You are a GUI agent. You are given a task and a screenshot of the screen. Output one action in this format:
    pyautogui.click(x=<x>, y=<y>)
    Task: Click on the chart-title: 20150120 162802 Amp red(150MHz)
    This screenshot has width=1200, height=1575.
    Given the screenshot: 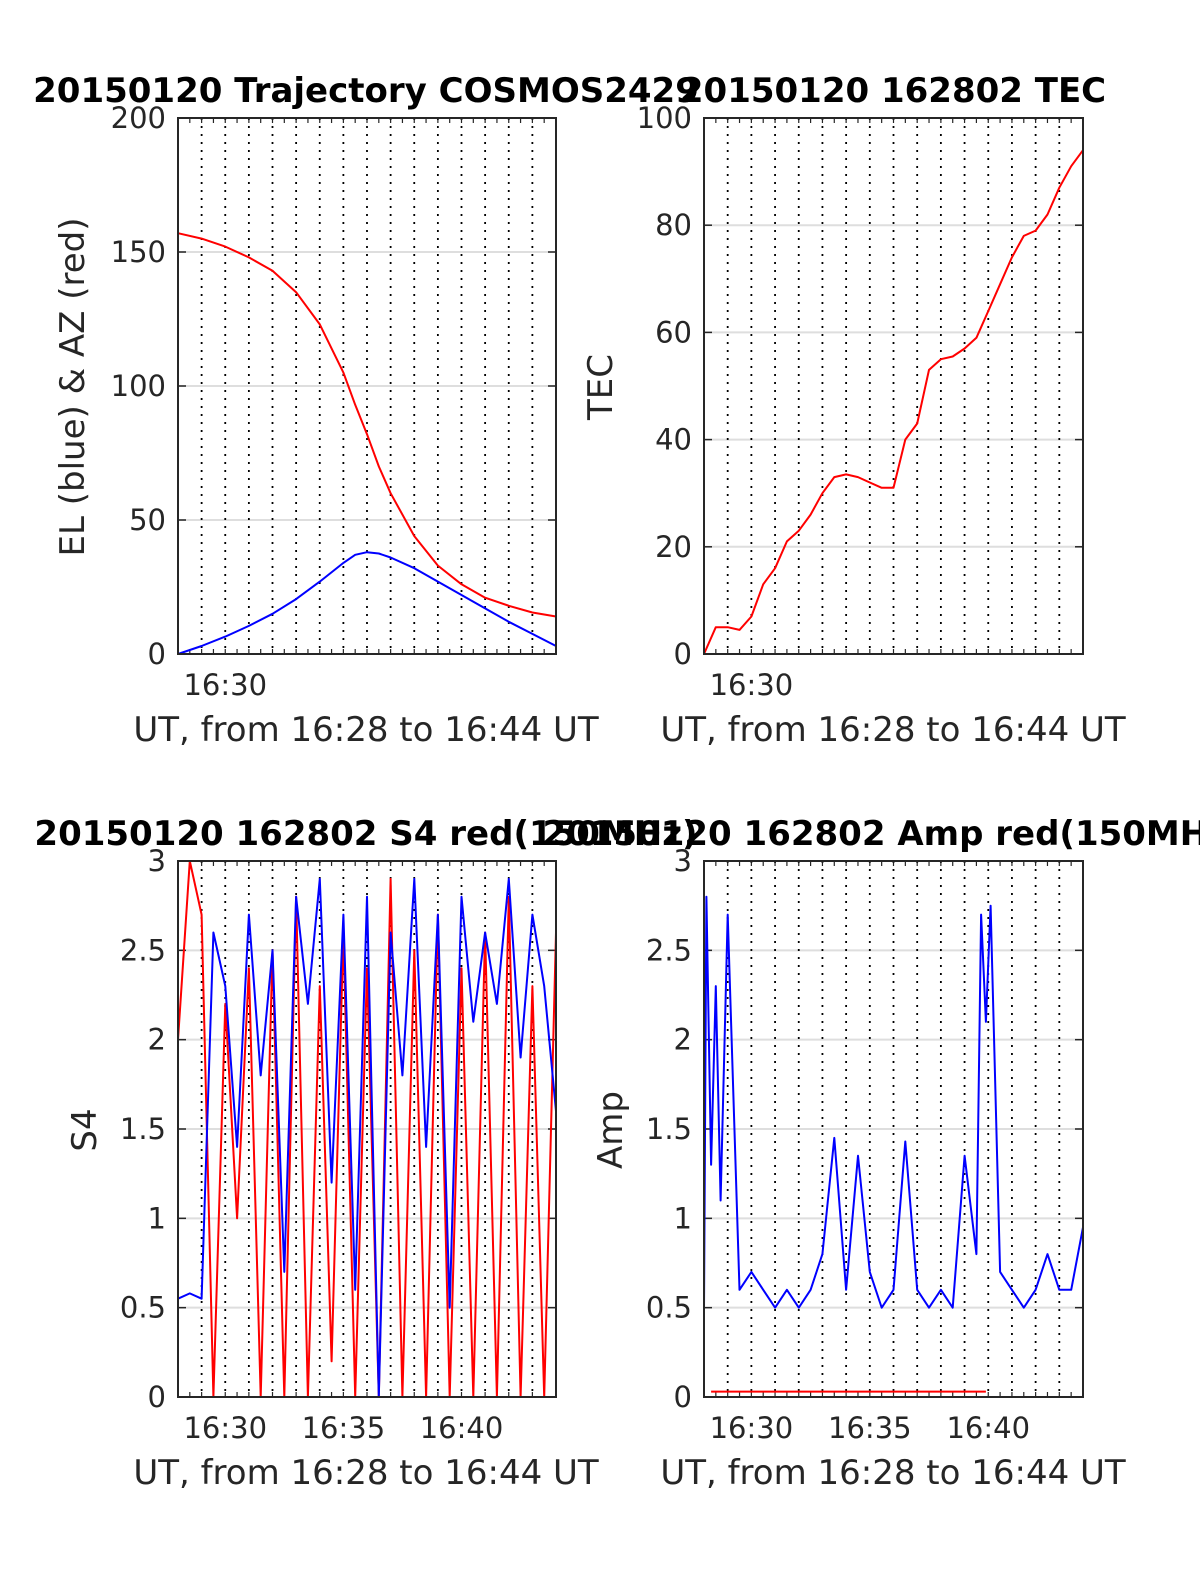 What is the action you would take?
    pyautogui.click(x=871, y=834)
    